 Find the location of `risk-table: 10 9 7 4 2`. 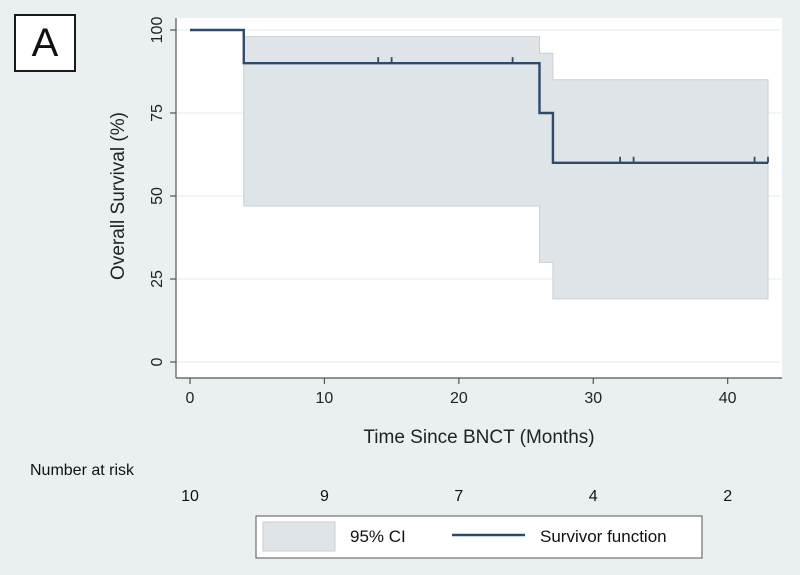

risk-table: 10 9 7 4 2 is located at coordinates (456, 496).